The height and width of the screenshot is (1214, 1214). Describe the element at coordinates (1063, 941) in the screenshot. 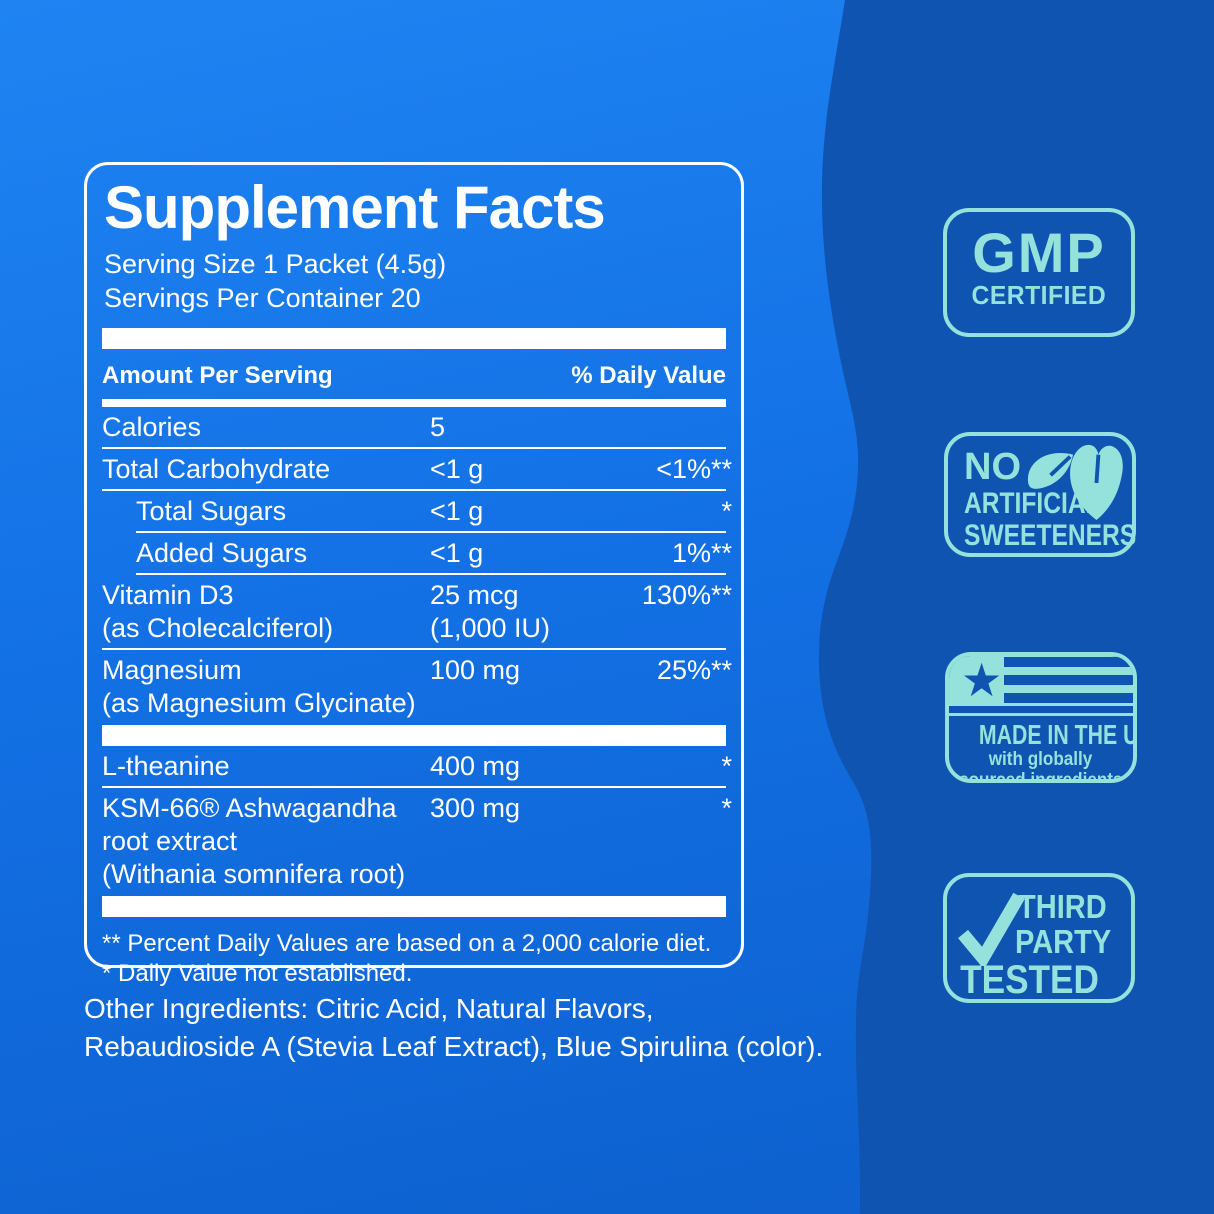

I see `tpt-line-party: PARTY` at that location.